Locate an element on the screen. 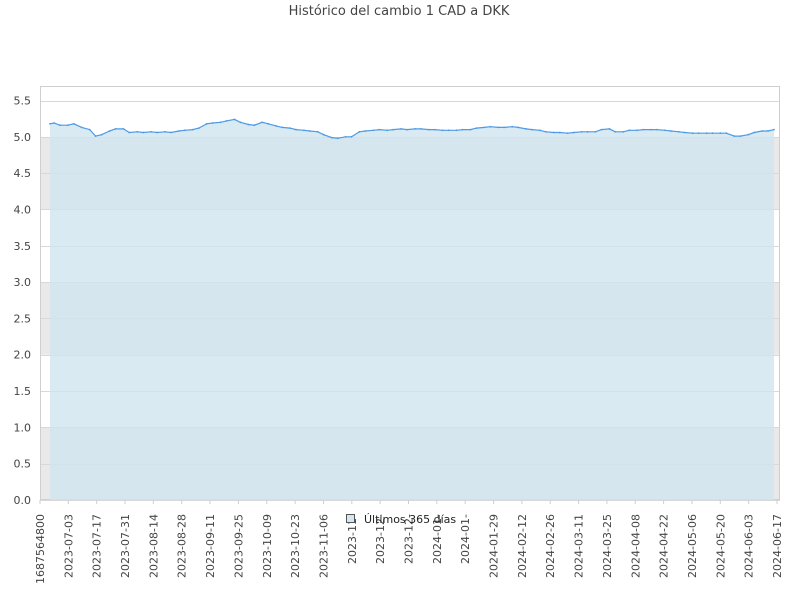  chart-title: Histórico del cambio 1 CAD a DKK is located at coordinates (399, 11).